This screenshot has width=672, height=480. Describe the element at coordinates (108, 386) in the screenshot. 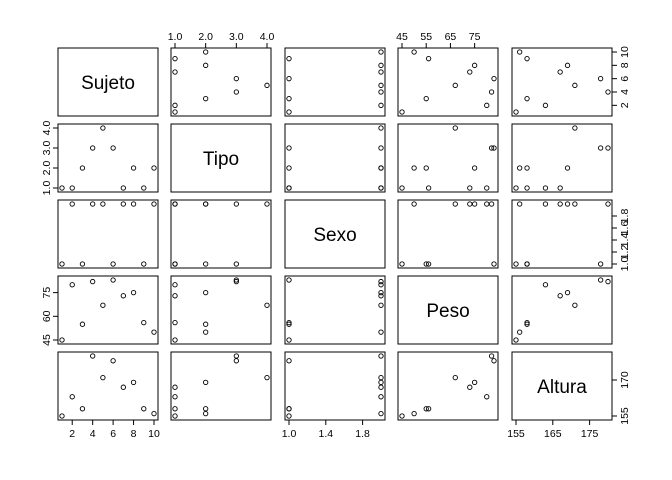

I see `panel-altura-sujeto` at that location.